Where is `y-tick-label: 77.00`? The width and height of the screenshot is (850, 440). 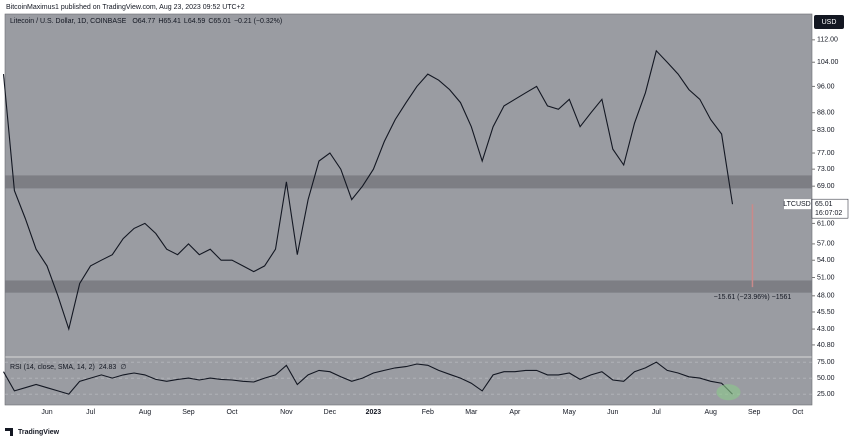 y-tick-label: 77.00 is located at coordinates (826, 153).